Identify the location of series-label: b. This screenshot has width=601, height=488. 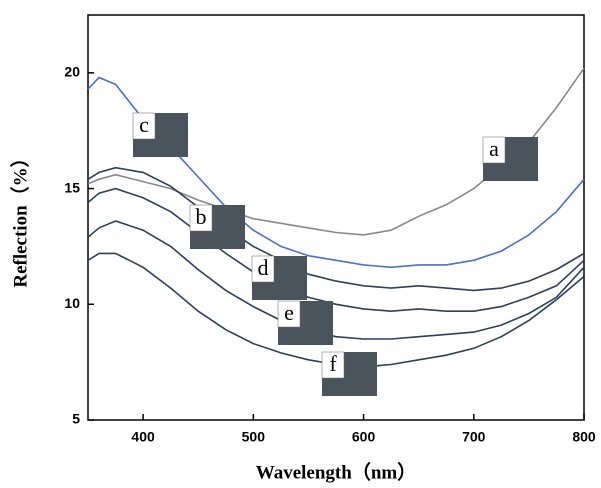
(201, 216).